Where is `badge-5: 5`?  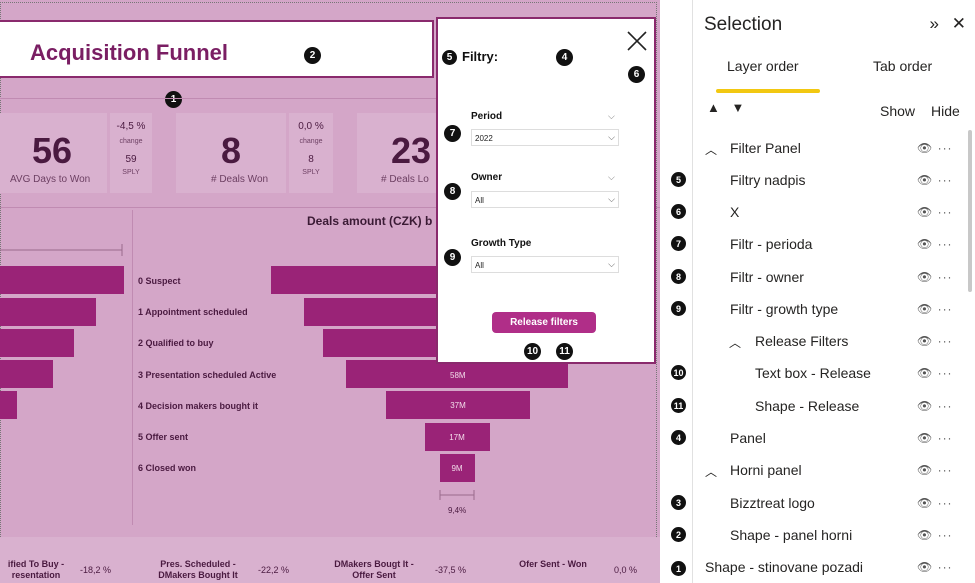
badge-5: 5 is located at coordinates (678, 179).